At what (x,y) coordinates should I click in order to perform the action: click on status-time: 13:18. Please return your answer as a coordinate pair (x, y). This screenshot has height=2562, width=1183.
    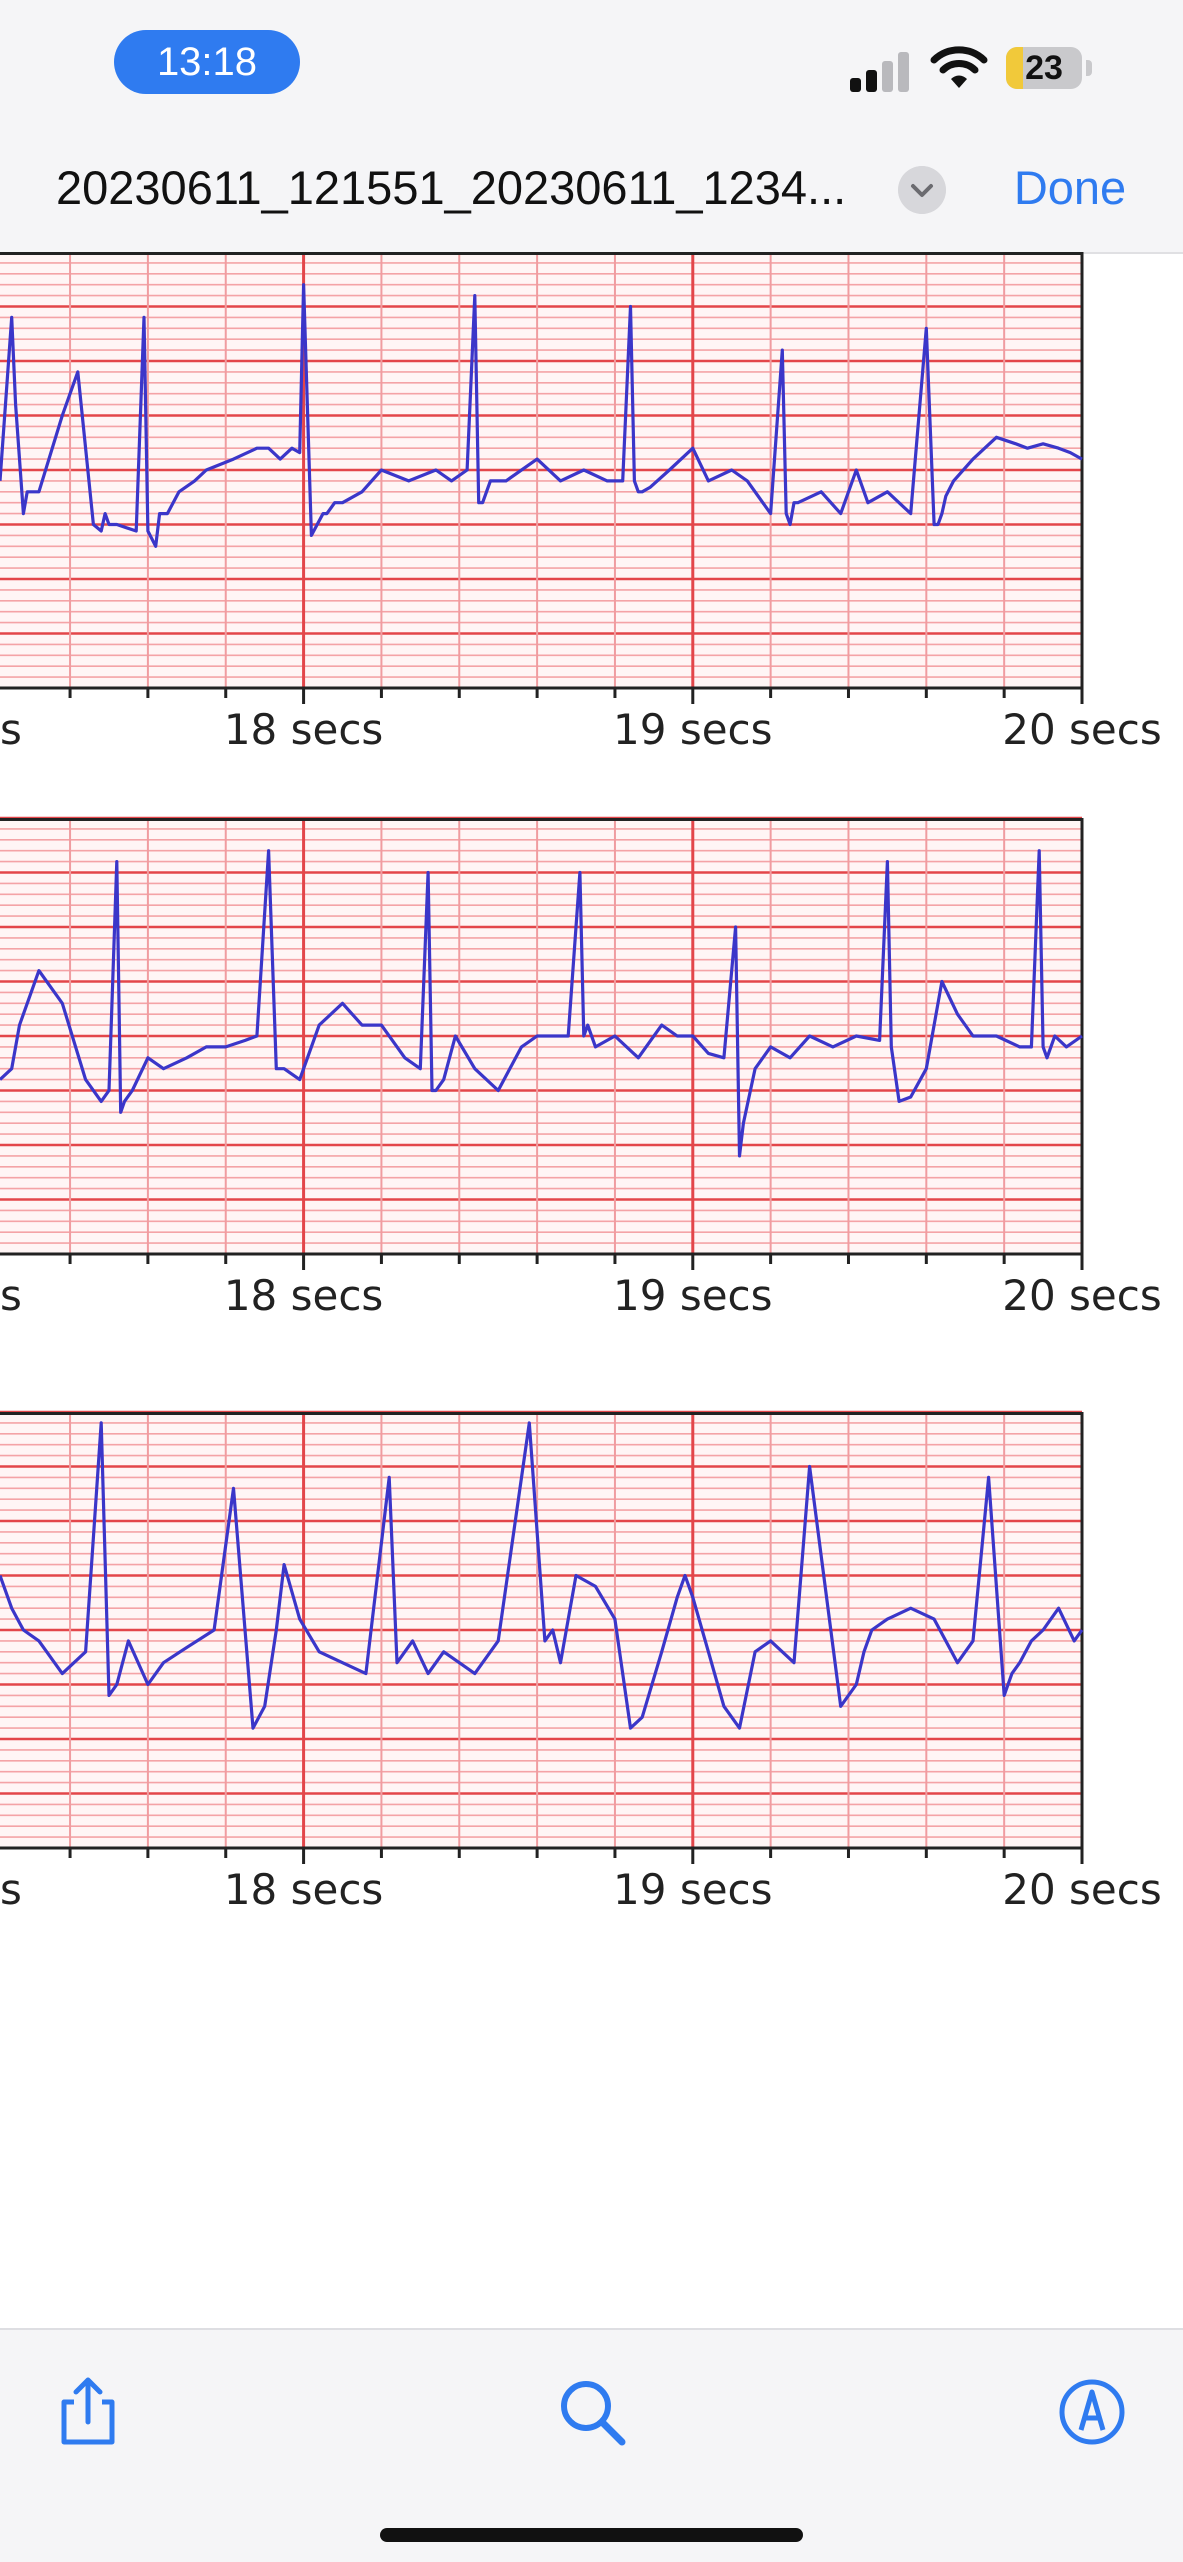
    Looking at the image, I should click on (207, 62).